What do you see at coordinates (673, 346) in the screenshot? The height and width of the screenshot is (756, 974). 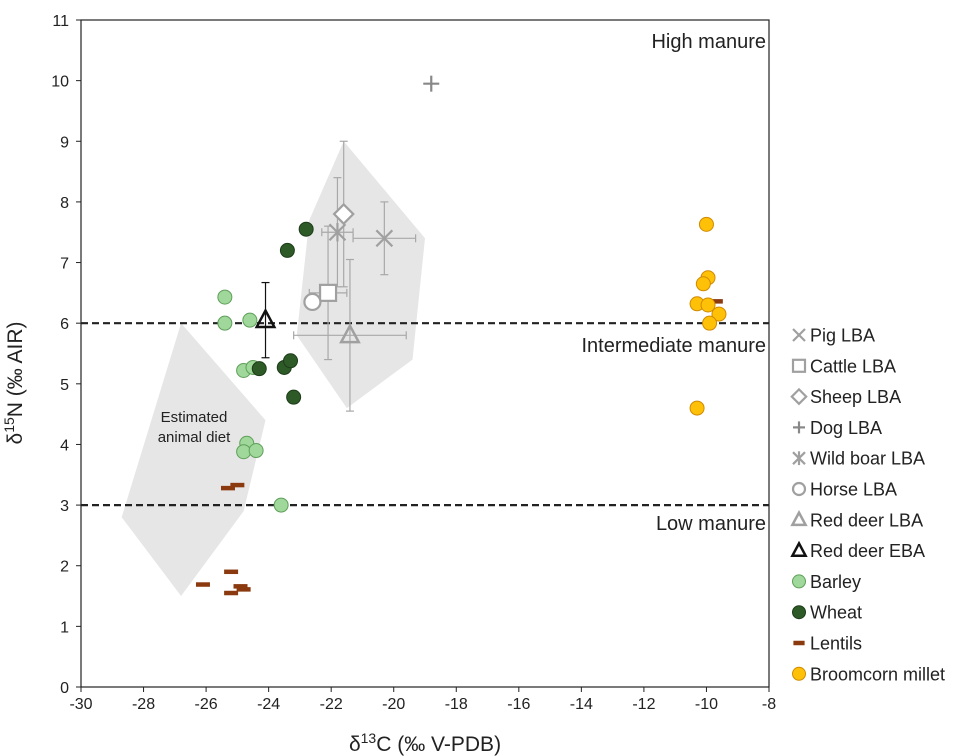 I see `region-label-intermediate-manure: Intermediate manure` at bounding box center [673, 346].